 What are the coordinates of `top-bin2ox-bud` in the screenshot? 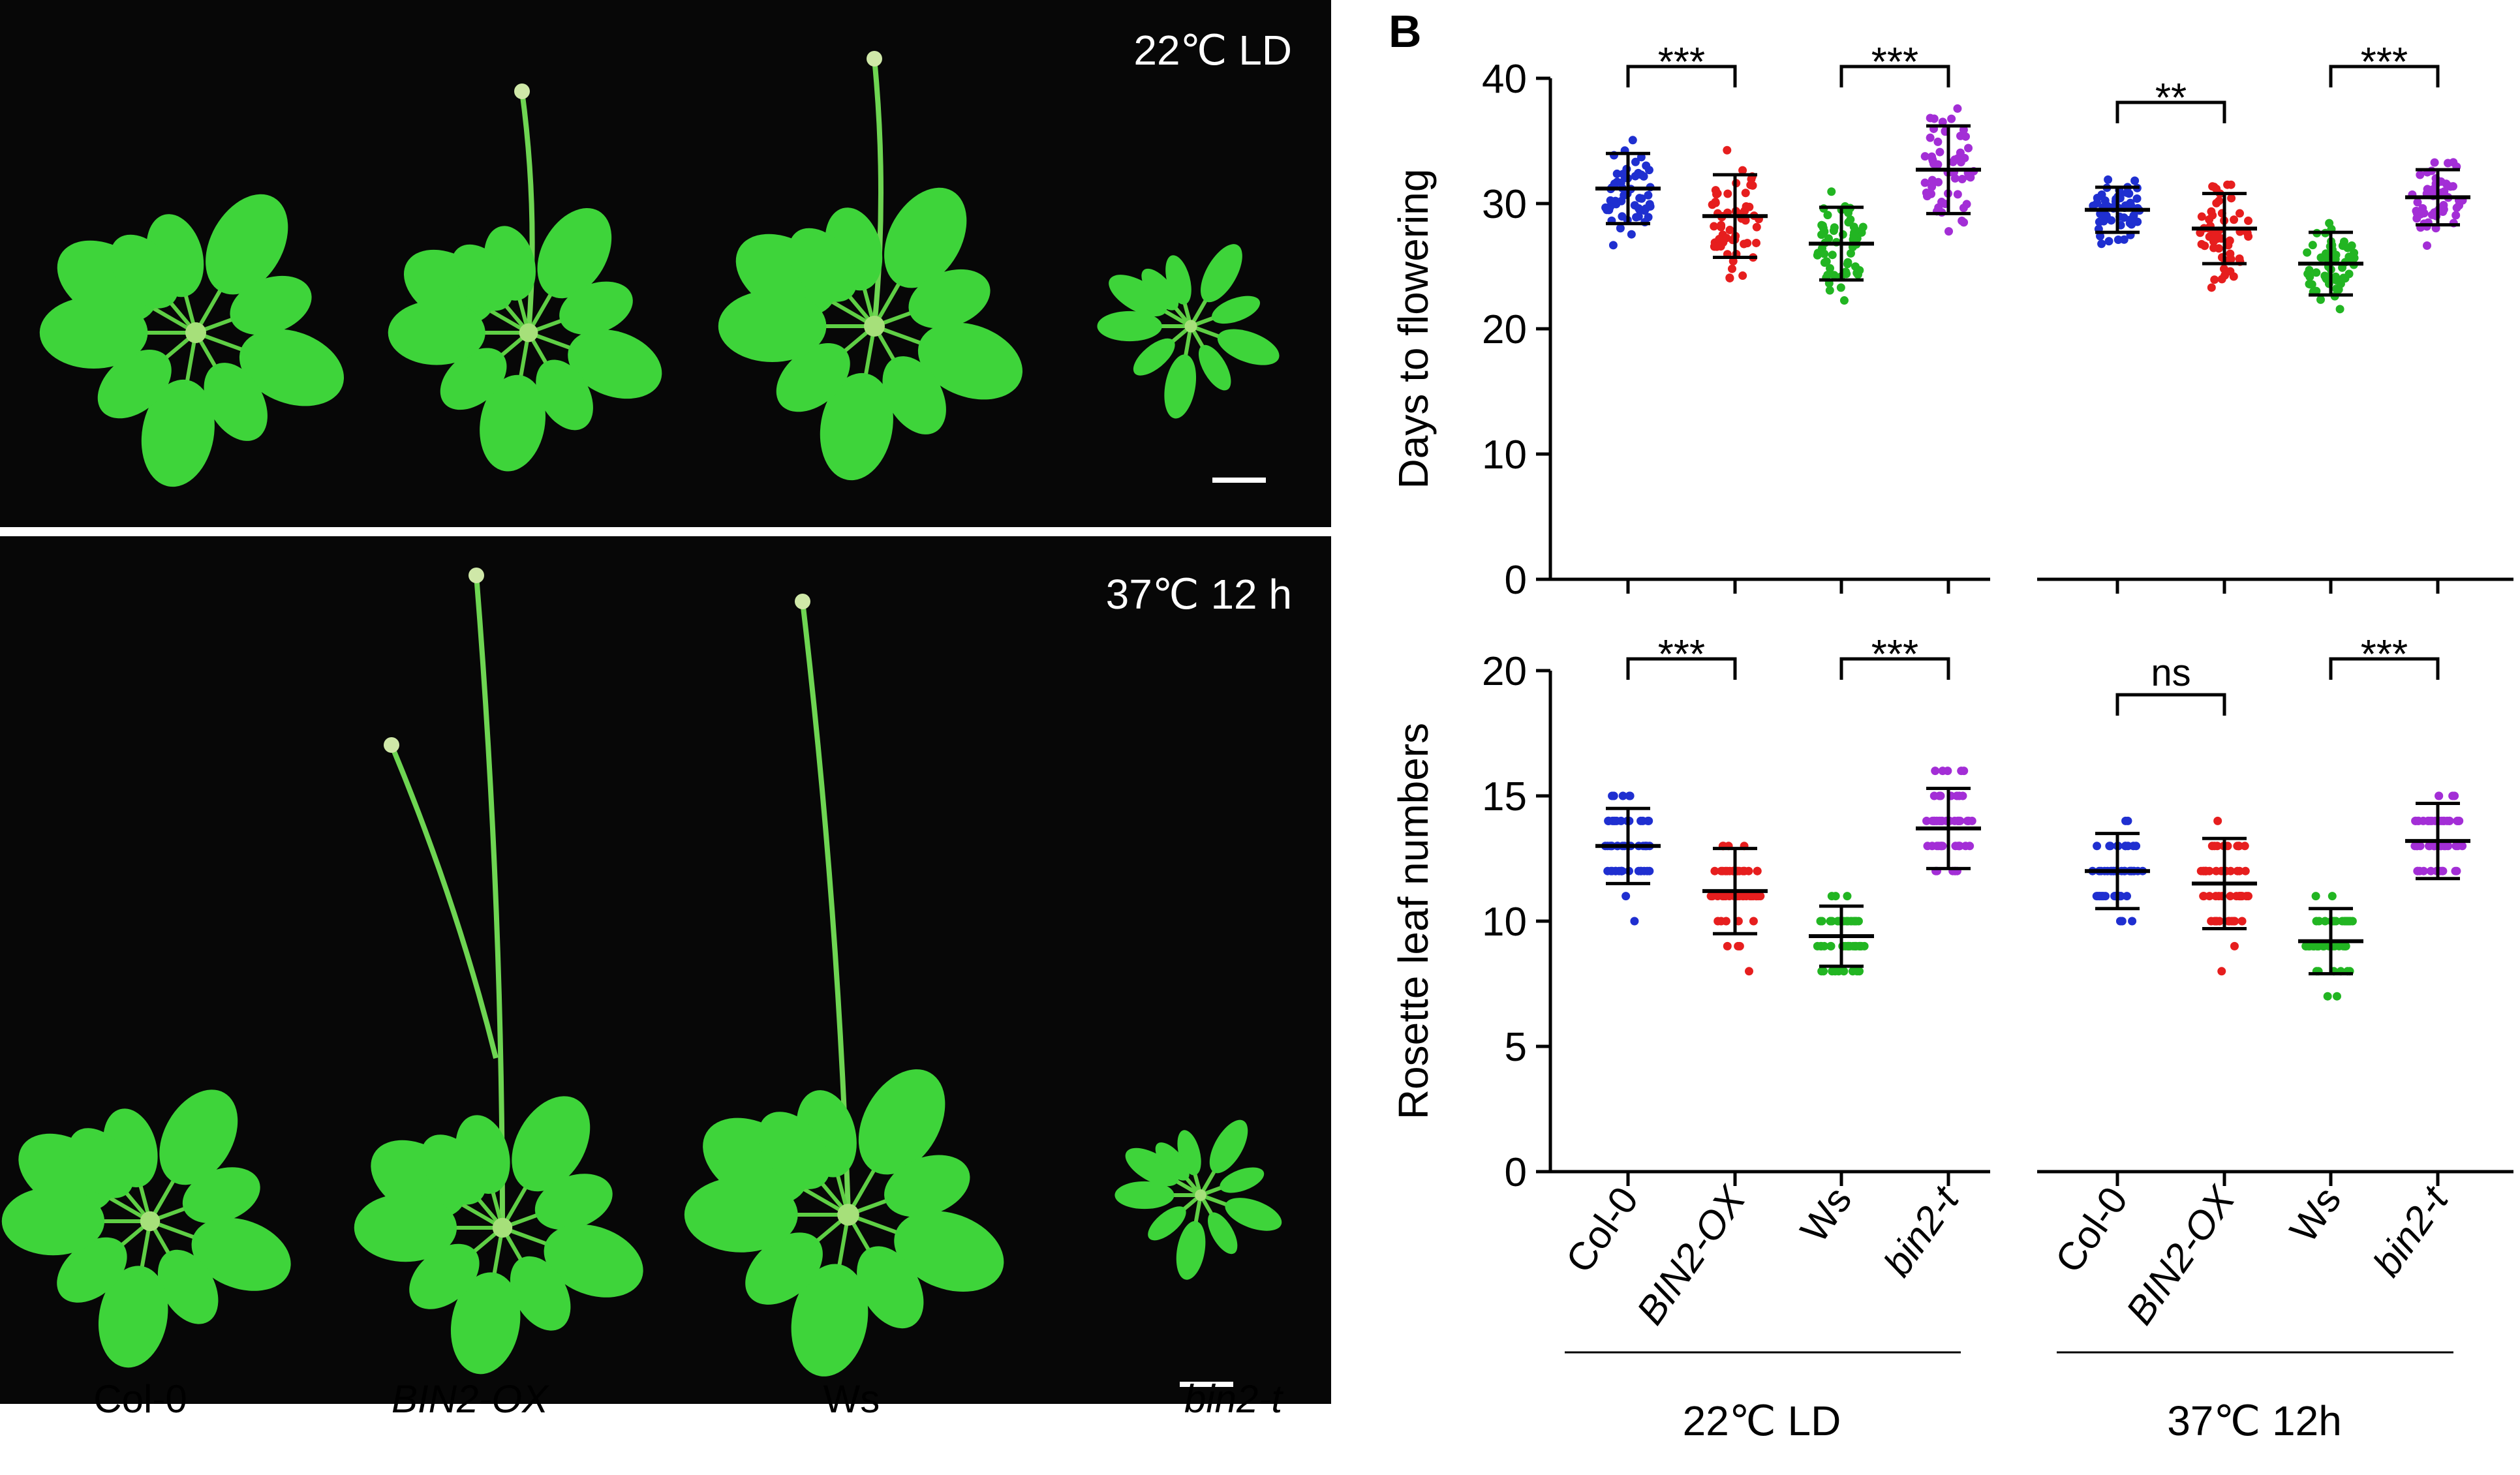 It's located at (522, 91).